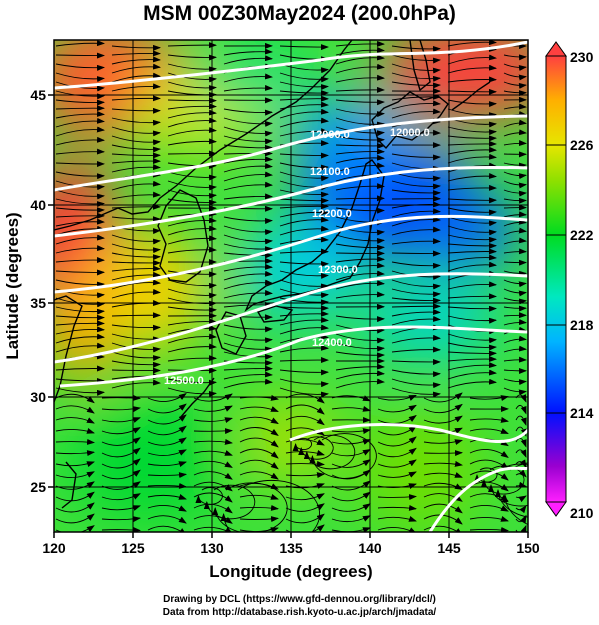  What do you see at coordinates (556, 509) in the screenshot?
I see `colorbar-min-arrow` at bounding box center [556, 509].